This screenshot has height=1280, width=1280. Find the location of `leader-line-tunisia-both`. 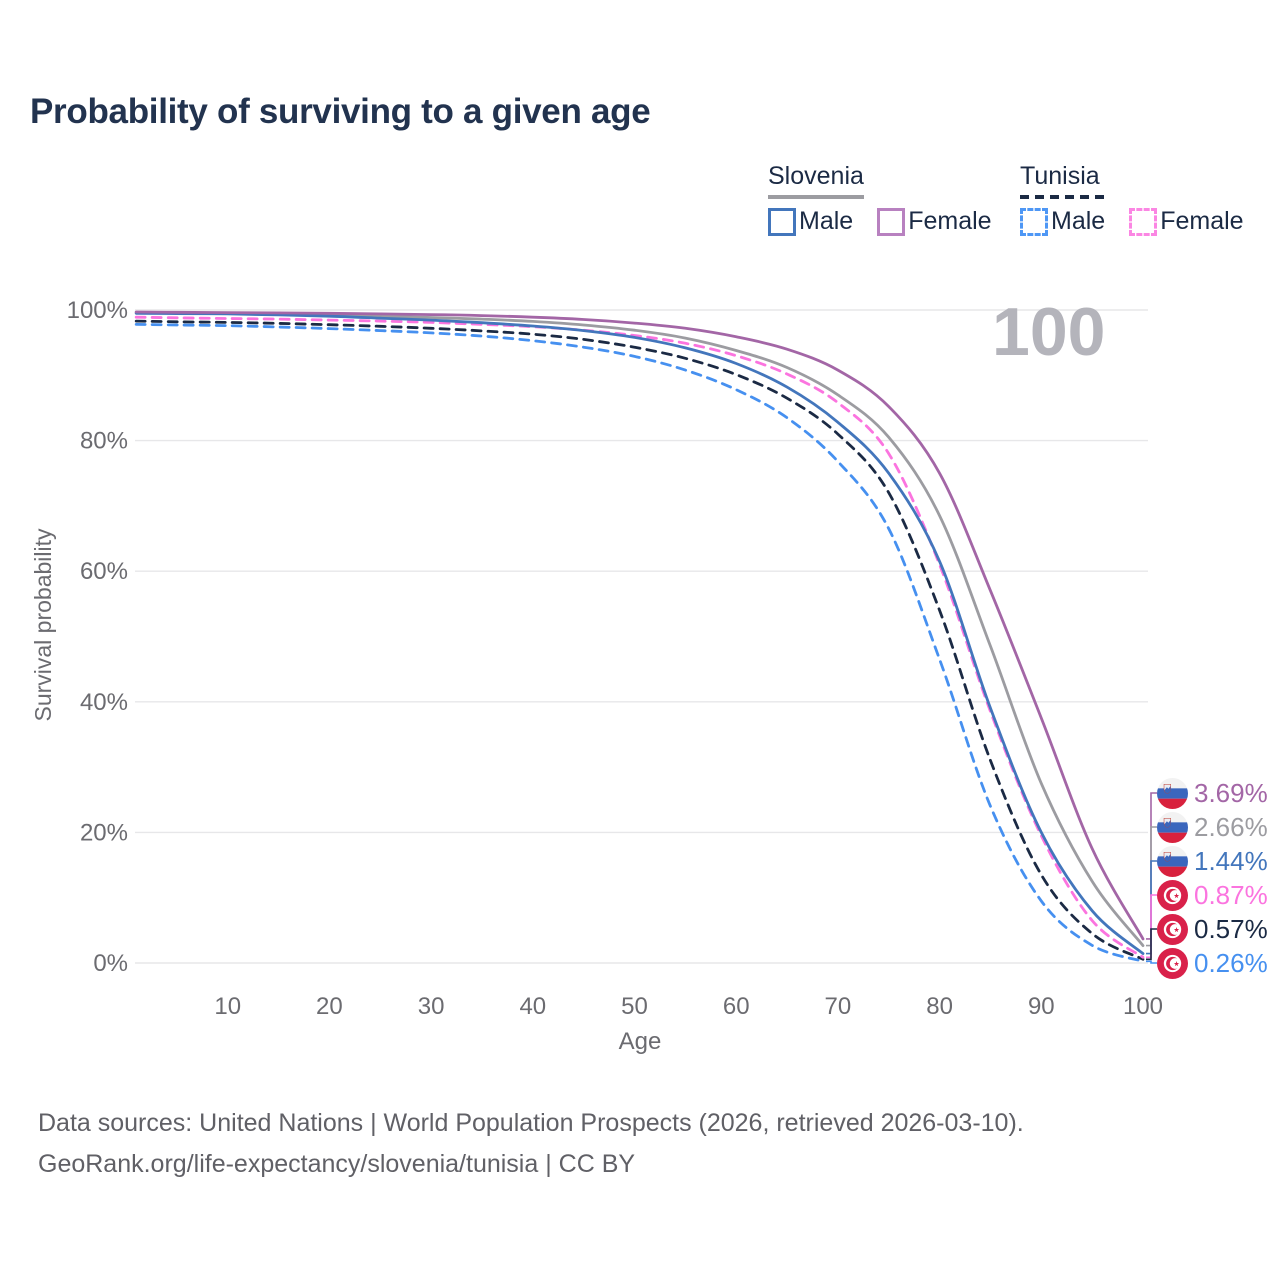

leader-line-tunisia-both is located at coordinates (1151, 944).